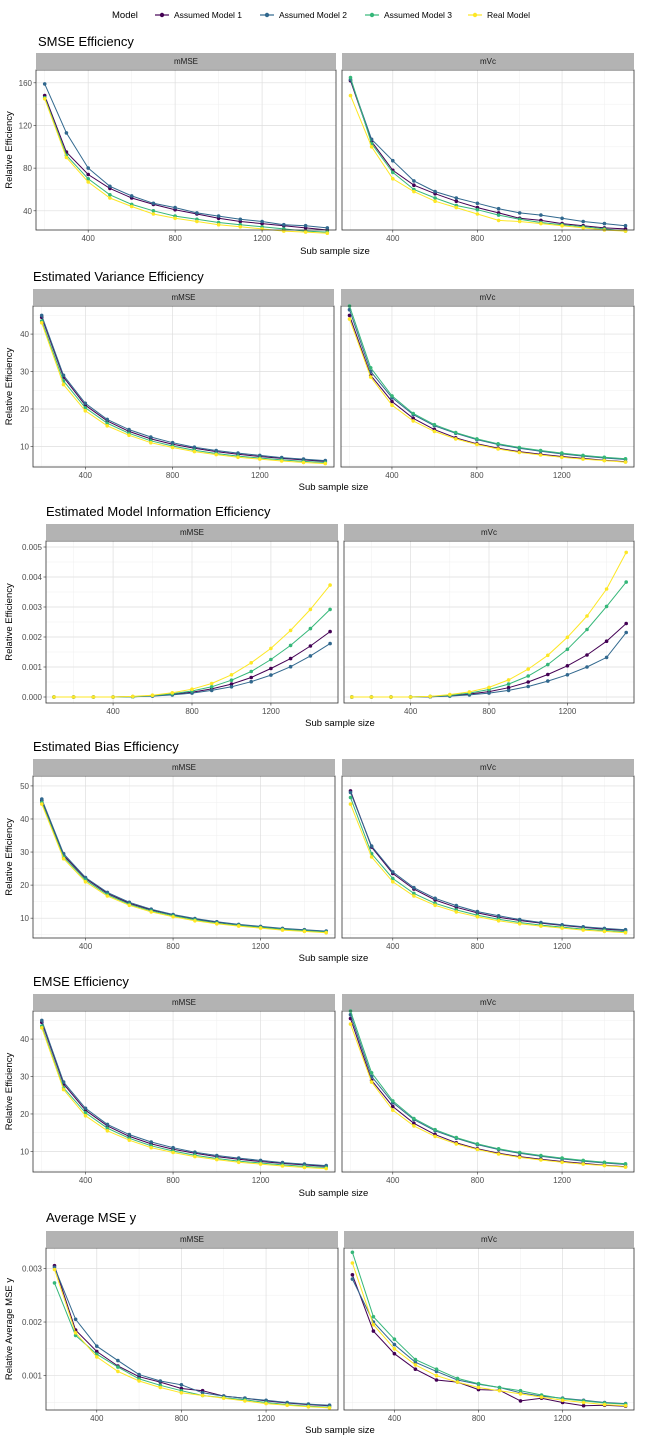 This screenshot has height=1440, width=648. What do you see at coordinates (91, 1217) in the screenshot?
I see `chart-title: Average MSE y` at bounding box center [91, 1217].